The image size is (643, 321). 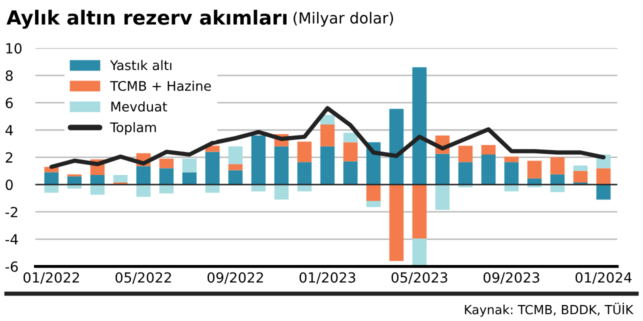 What do you see at coordinates (139, 106) in the screenshot?
I see `legend-label: Mevduat` at bounding box center [139, 106].